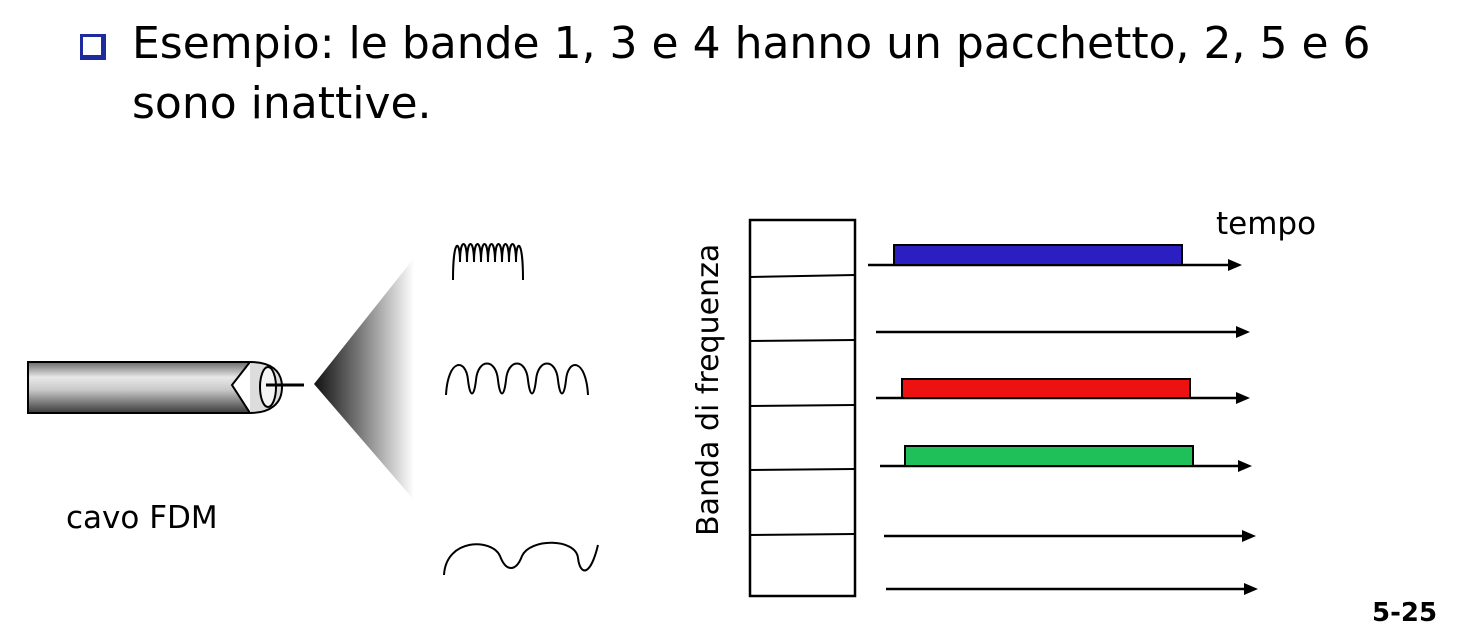  I want to click on spectrum-cone, so click(364, 379).